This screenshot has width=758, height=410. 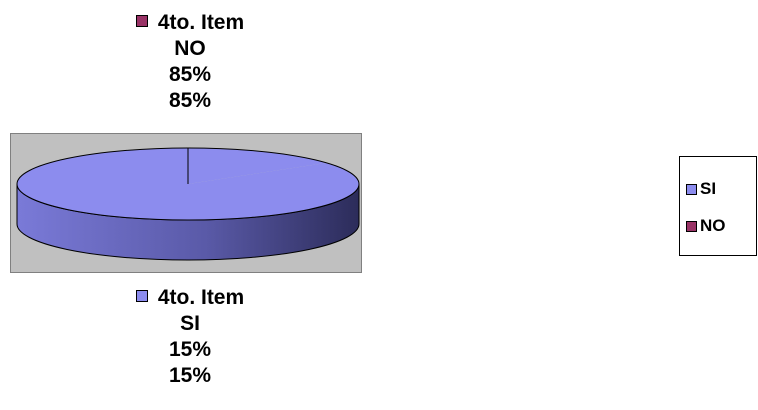 I want to click on legend-item-si: SI, so click(x=718, y=189).